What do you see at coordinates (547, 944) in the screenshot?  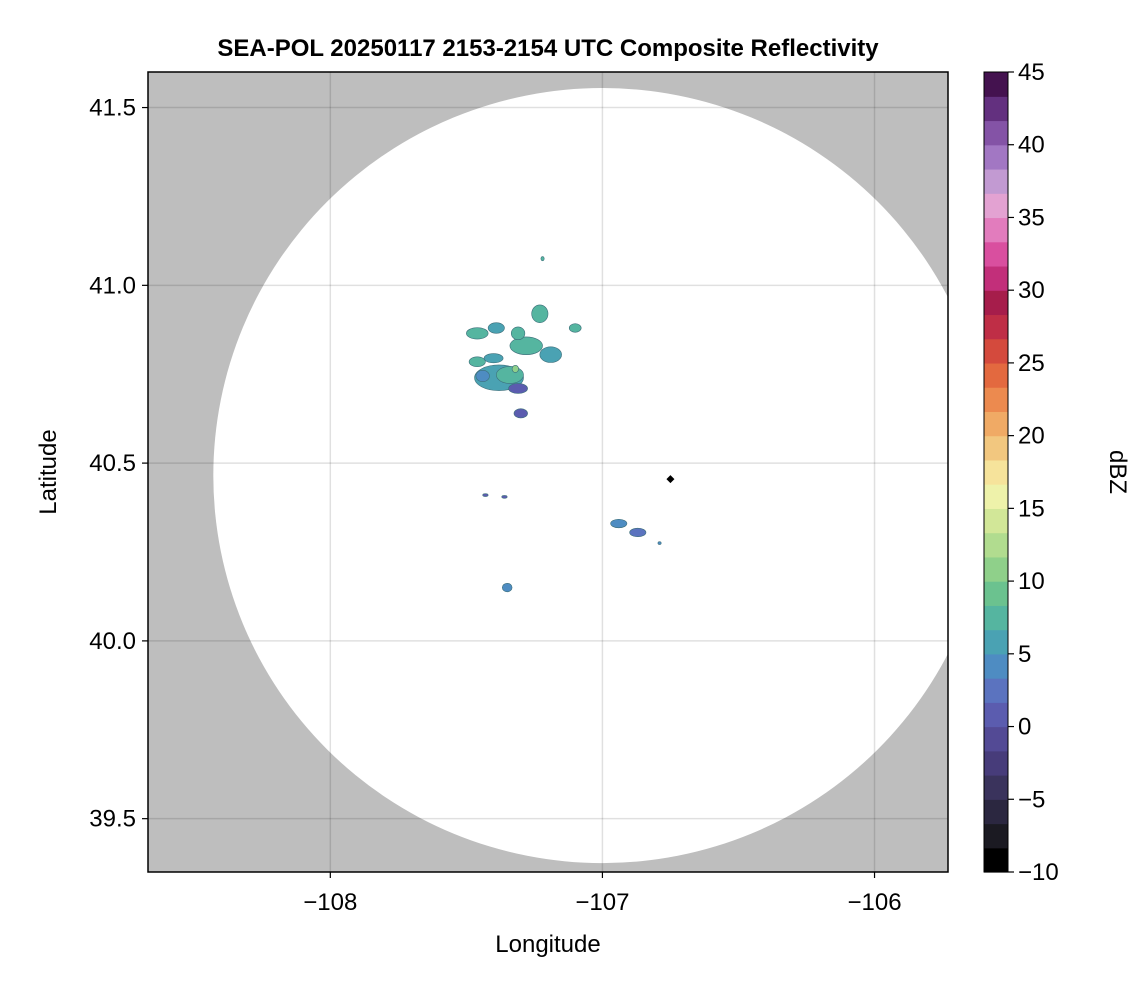 I see `x-axis-label: Longitude` at bounding box center [547, 944].